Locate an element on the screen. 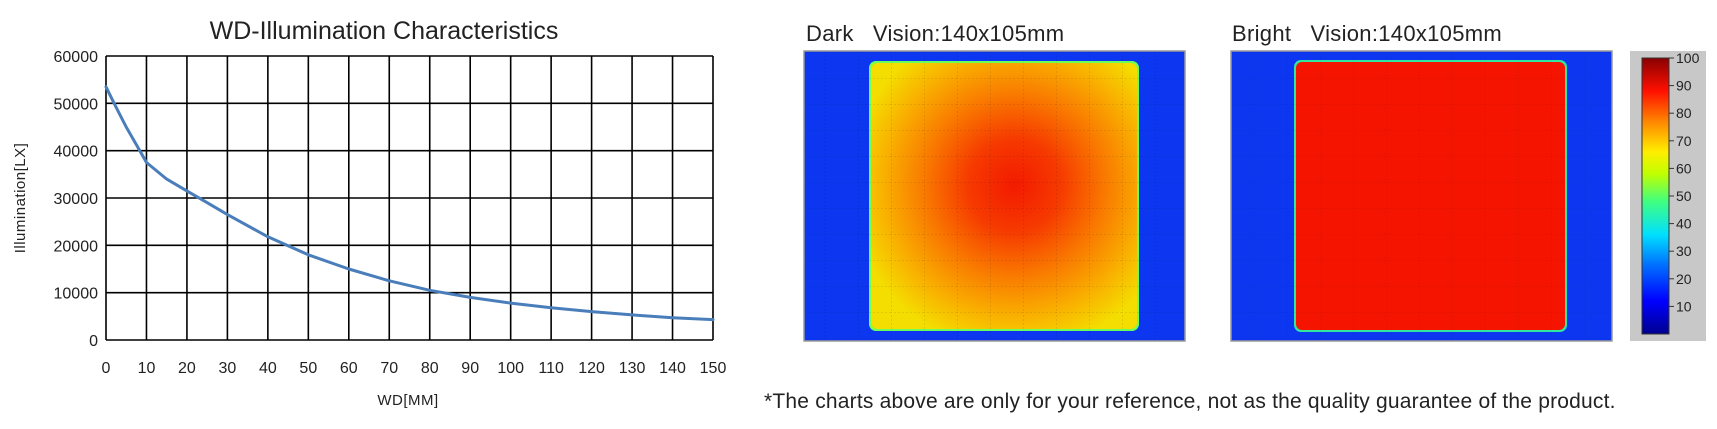  x-tick-label: 20 is located at coordinates (187, 368).